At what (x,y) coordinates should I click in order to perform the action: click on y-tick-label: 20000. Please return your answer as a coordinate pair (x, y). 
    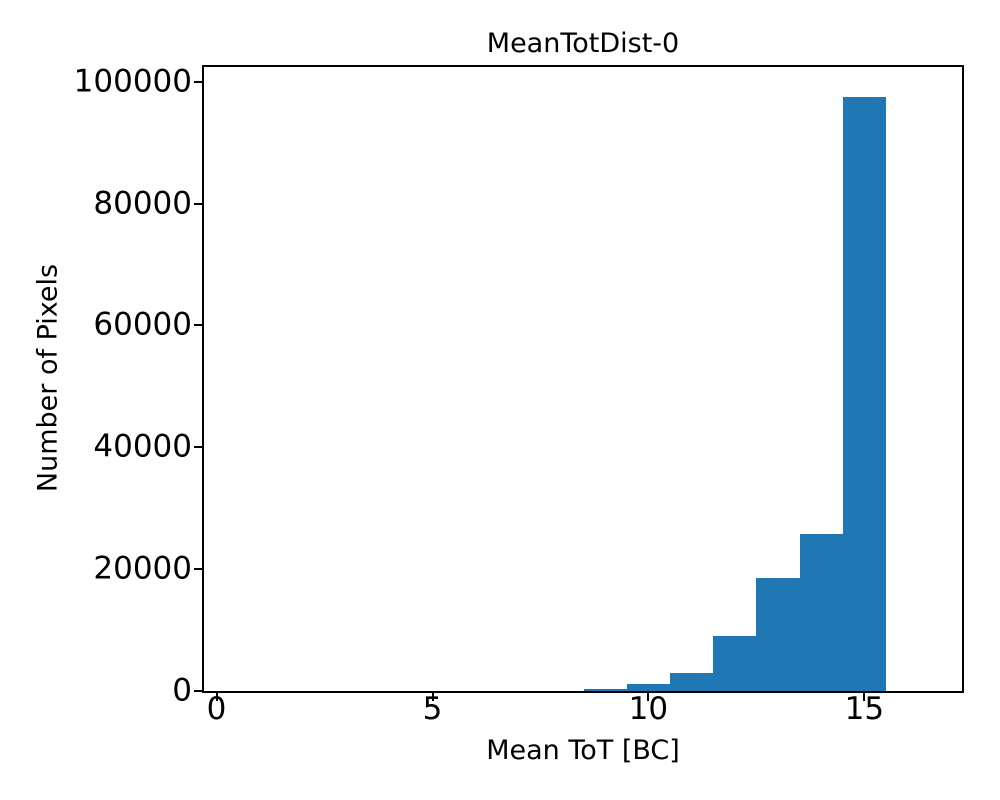
    Looking at the image, I should click on (142, 568).